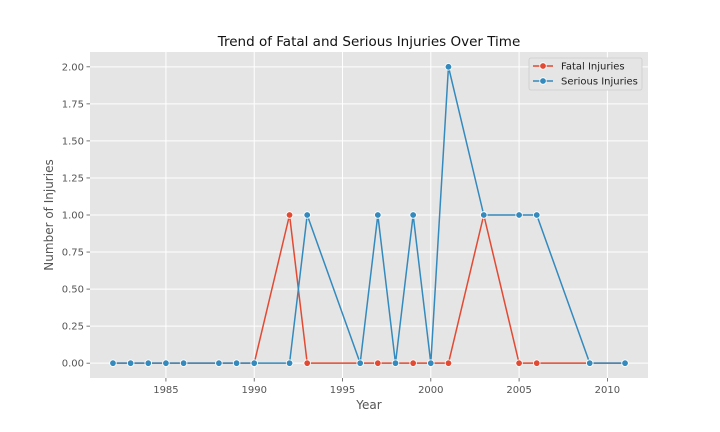 The image size is (720, 432). Describe the element at coordinates (368, 405) in the screenshot. I see `x-axis-label: Year` at that location.